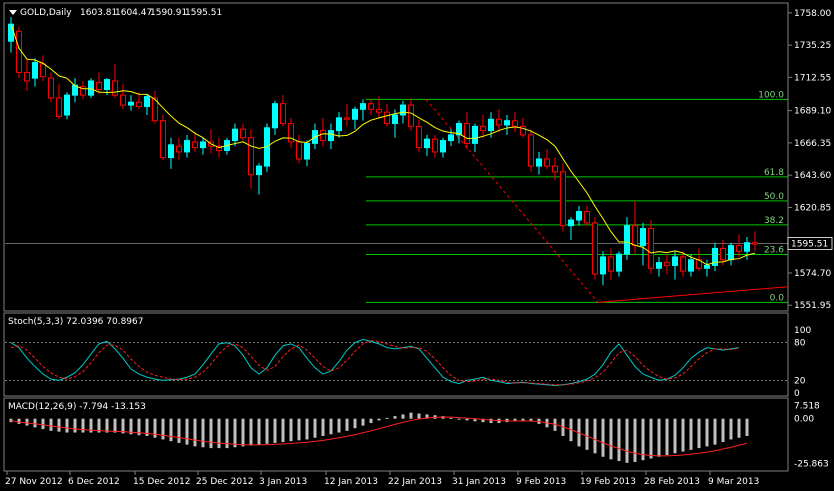 This screenshot has width=834, height=491. Describe the element at coordinates (94, 482) in the screenshot. I see `x-tick-label: 6 Dec 2012` at that location.